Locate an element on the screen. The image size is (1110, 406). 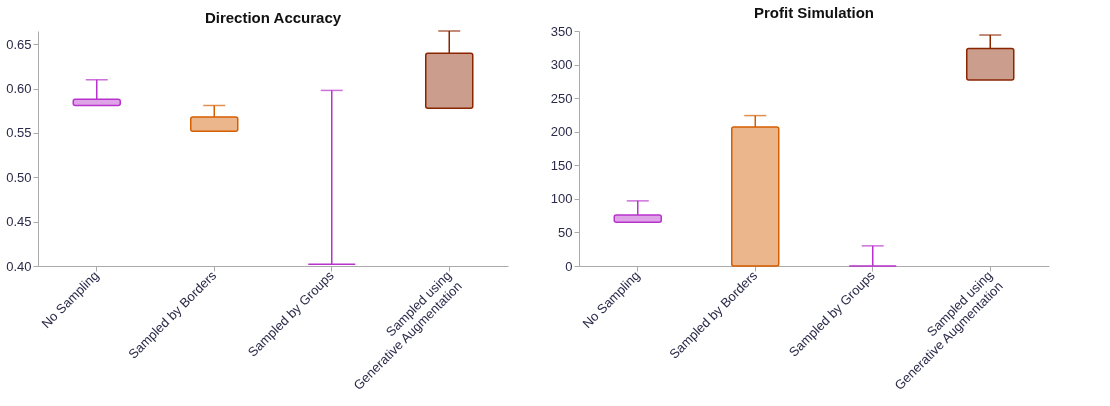
chart-title: Profit Simulation is located at coordinates (814, 12).